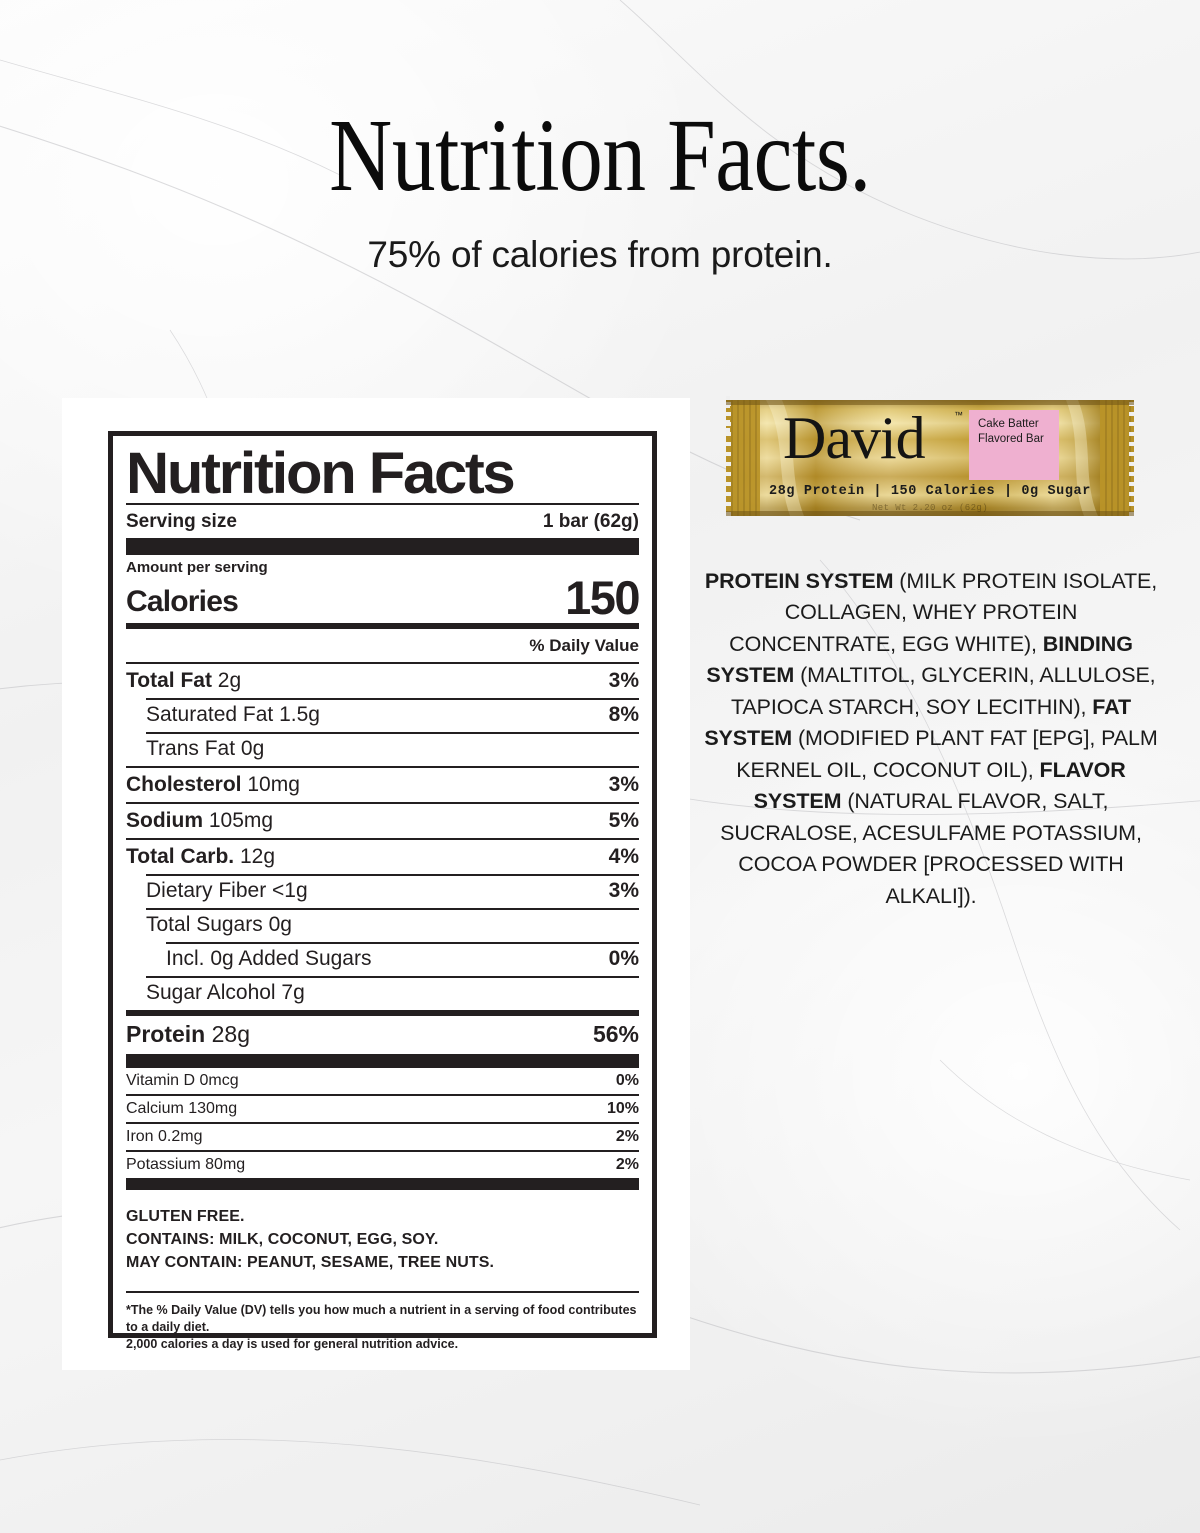 This screenshot has width=1200, height=1533. Describe the element at coordinates (623, 715) in the screenshot. I see `nutrient-daily-value: 8%` at that location.